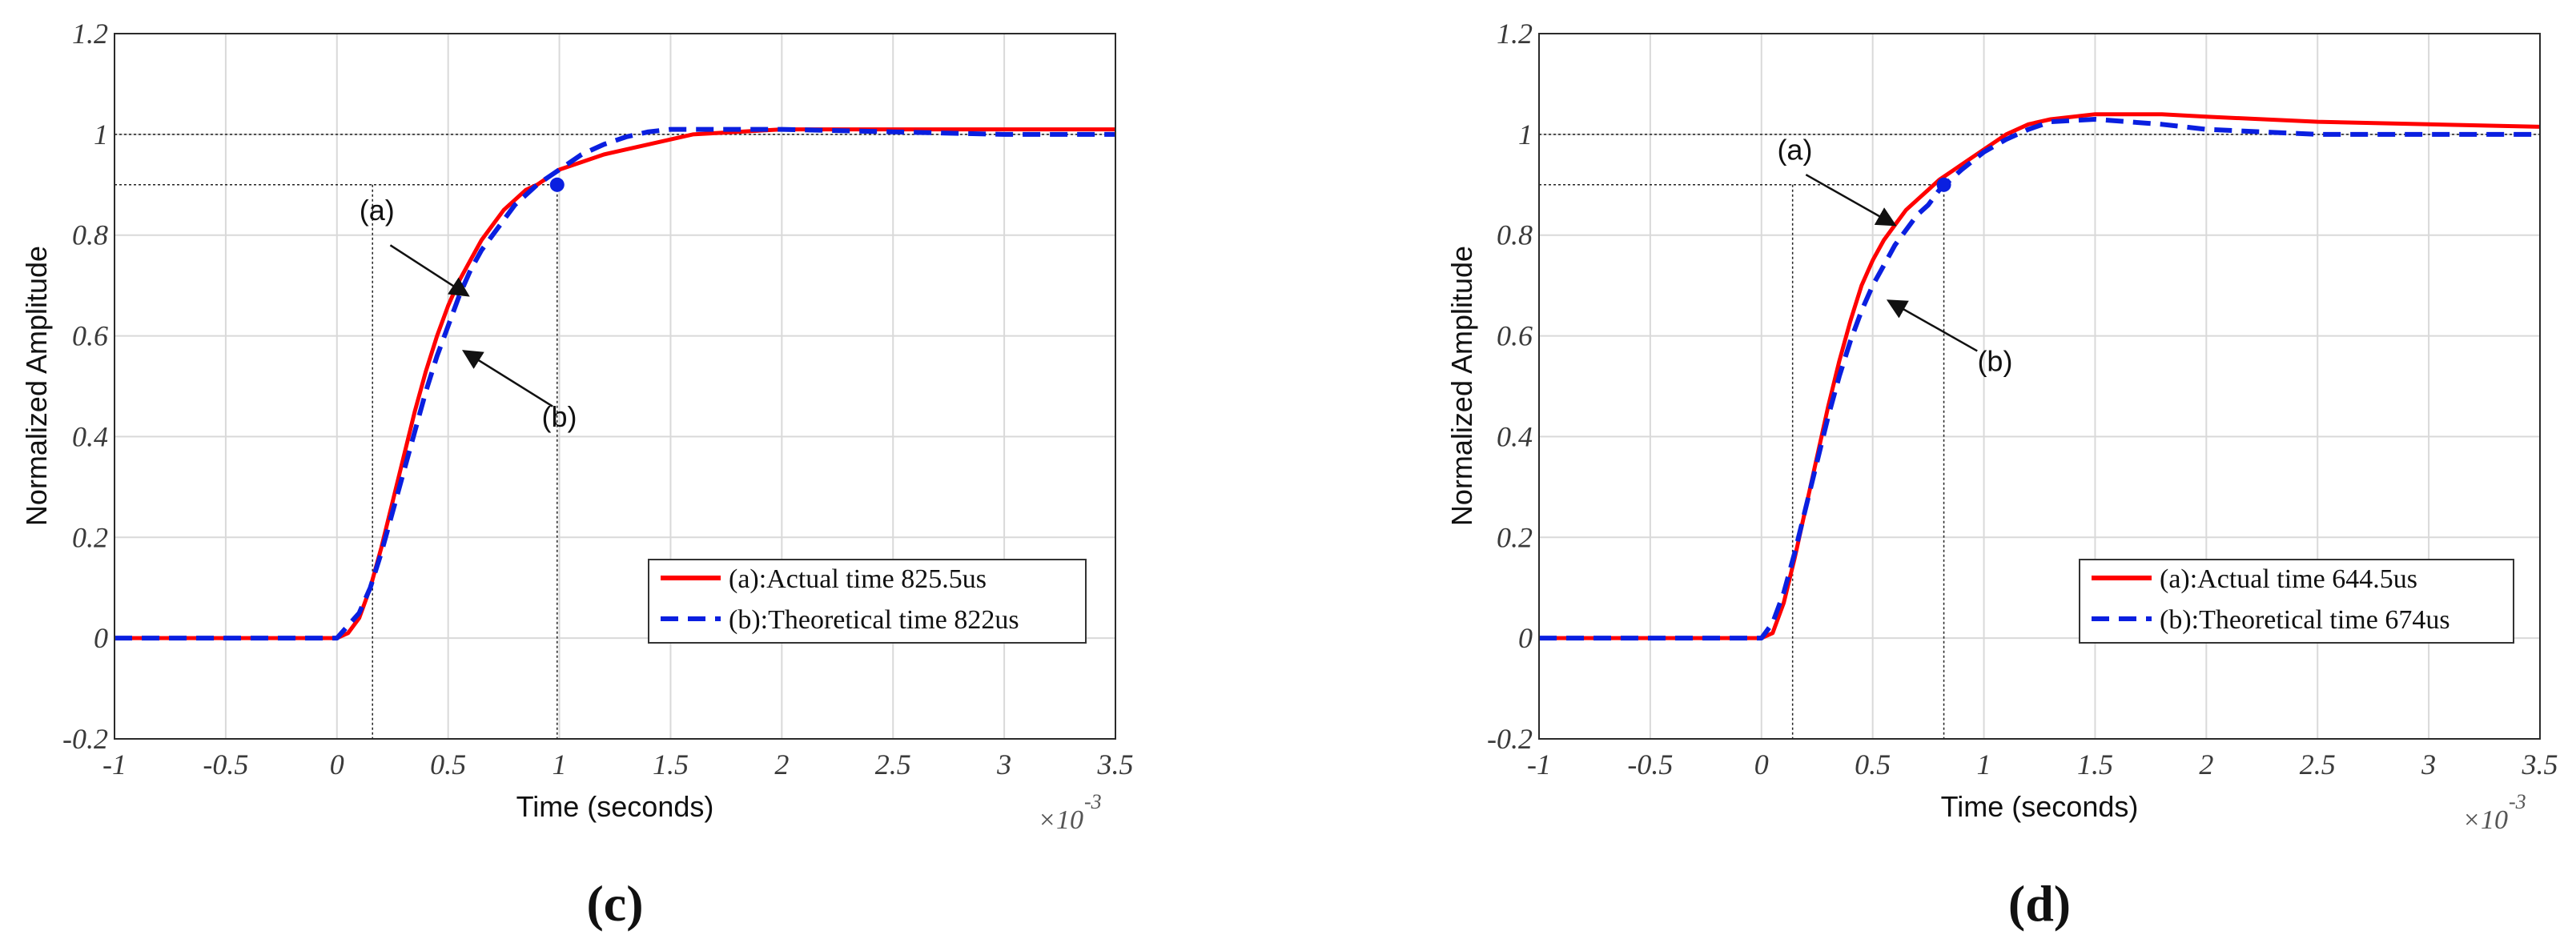 This screenshot has width=2576, height=951. Describe the element at coordinates (2305, 620) in the screenshot. I see `legend-entry-theoretical: (b):Theoretical time 674us` at that location.